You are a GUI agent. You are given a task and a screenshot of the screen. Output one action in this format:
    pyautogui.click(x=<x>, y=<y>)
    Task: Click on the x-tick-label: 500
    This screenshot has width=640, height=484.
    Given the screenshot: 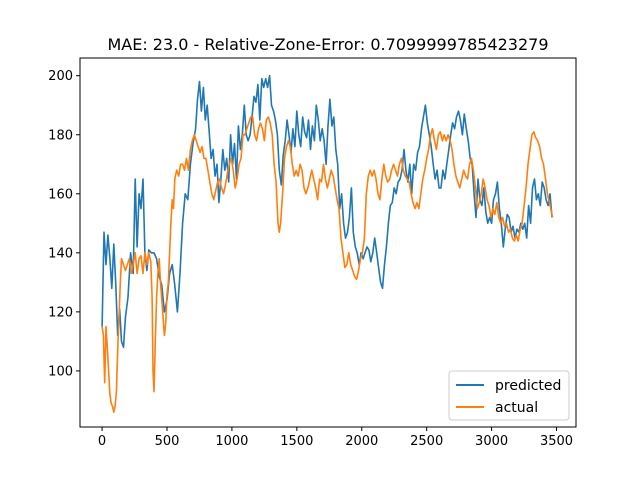 What is the action you would take?
    pyautogui.click(x=167, y=441)
    